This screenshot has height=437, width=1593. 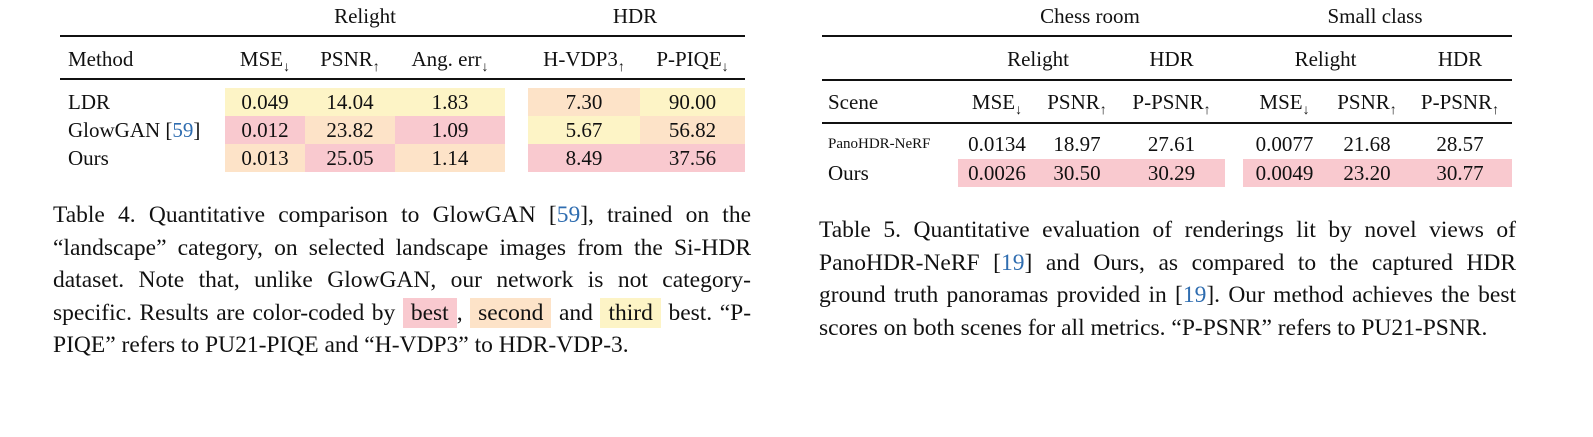 I want to click on cell-mse: 0.0026, so click(x=997, y=173).